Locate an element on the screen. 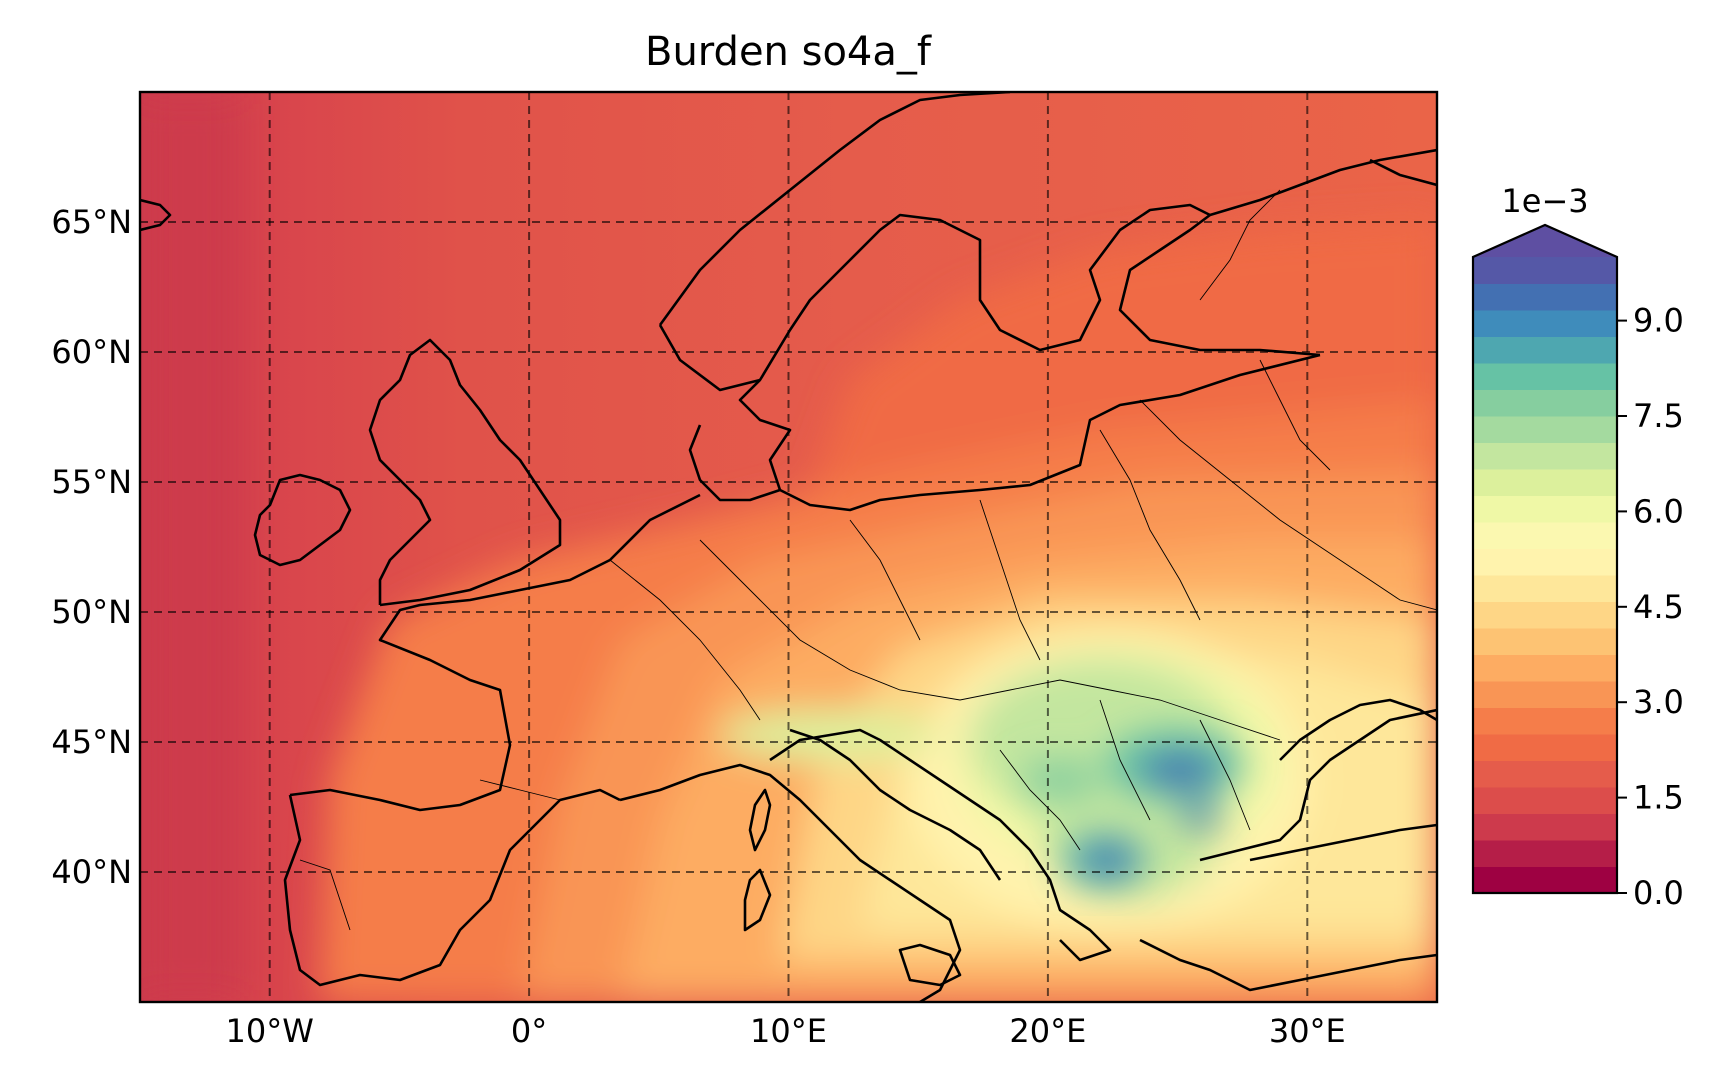 The height and width of the screenshot is (1073, 1735). colorbar-extend-arrow is located at coordinates (1545, 241).